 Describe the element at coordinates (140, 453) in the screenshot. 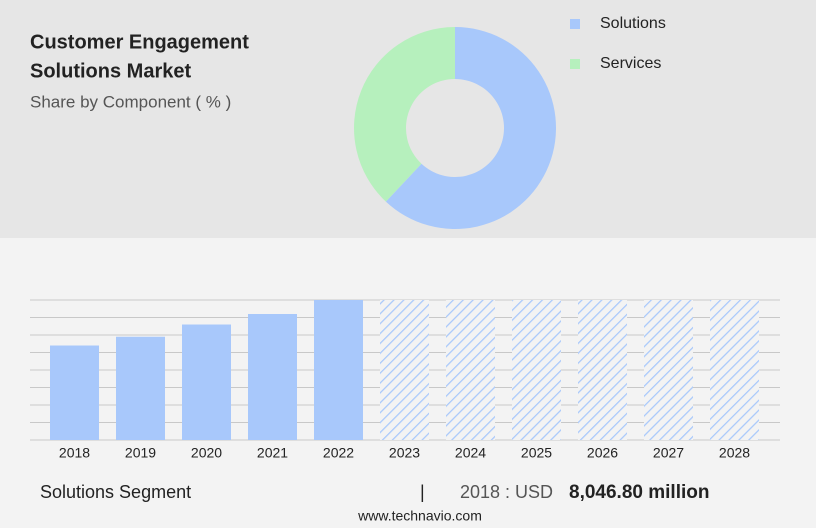

I see `x-tick-label: 2019` at that location.